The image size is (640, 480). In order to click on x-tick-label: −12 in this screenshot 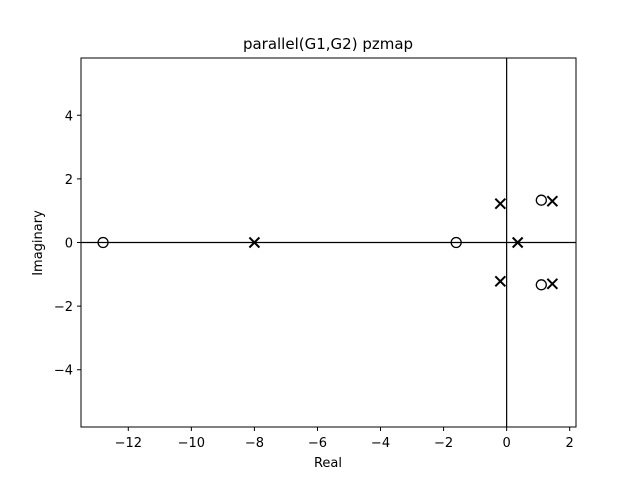, I will do `click(128, 443)`.